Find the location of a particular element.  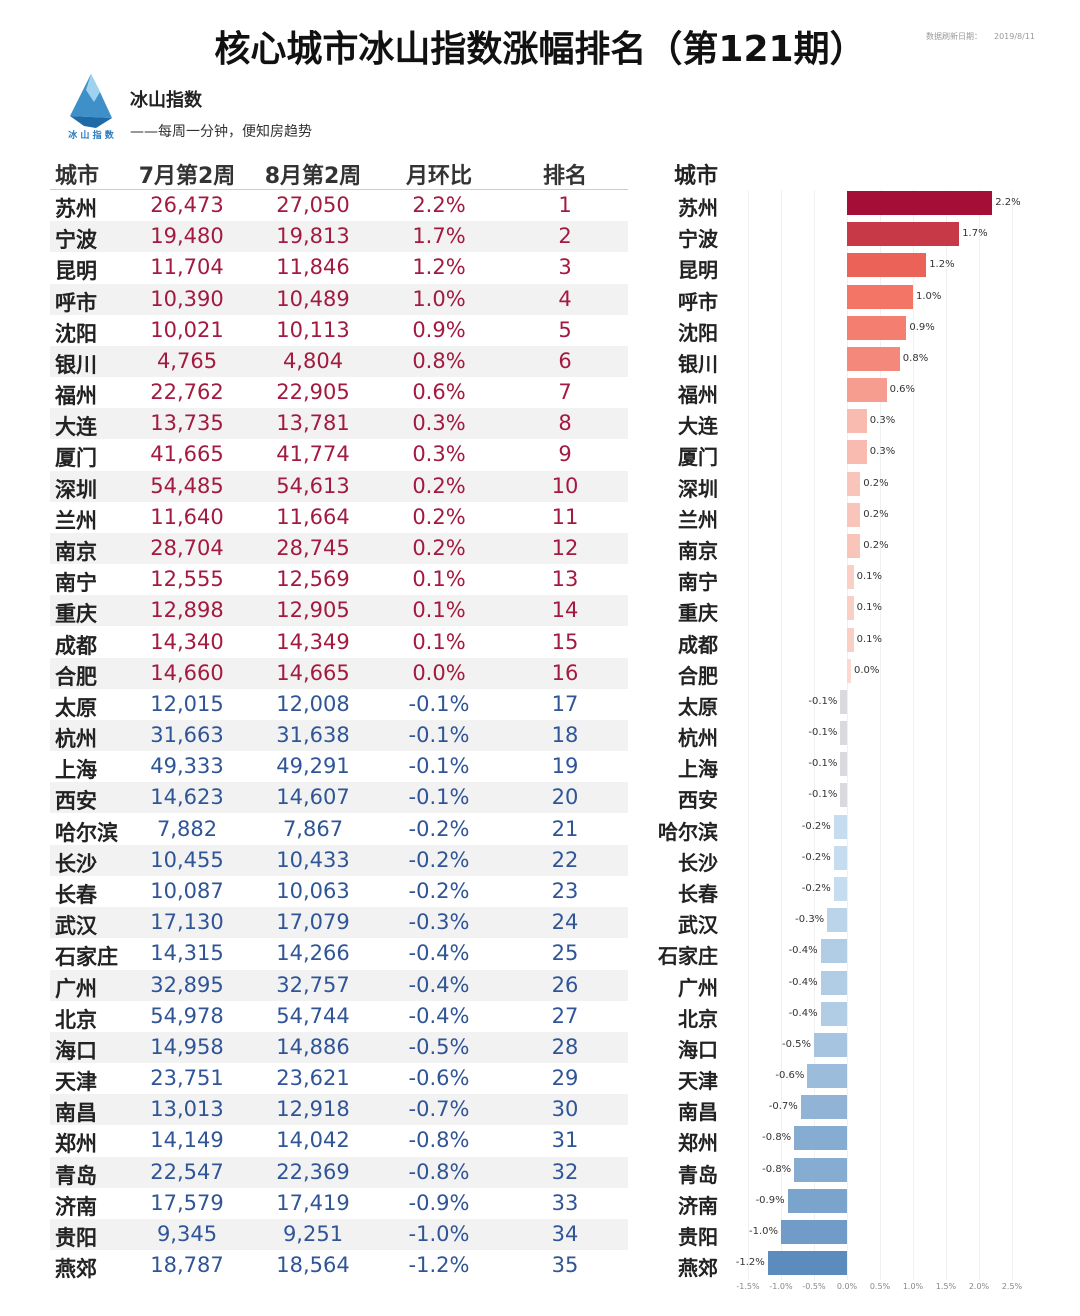

rank-cell: 31 is located at coordinates (565, 1140).